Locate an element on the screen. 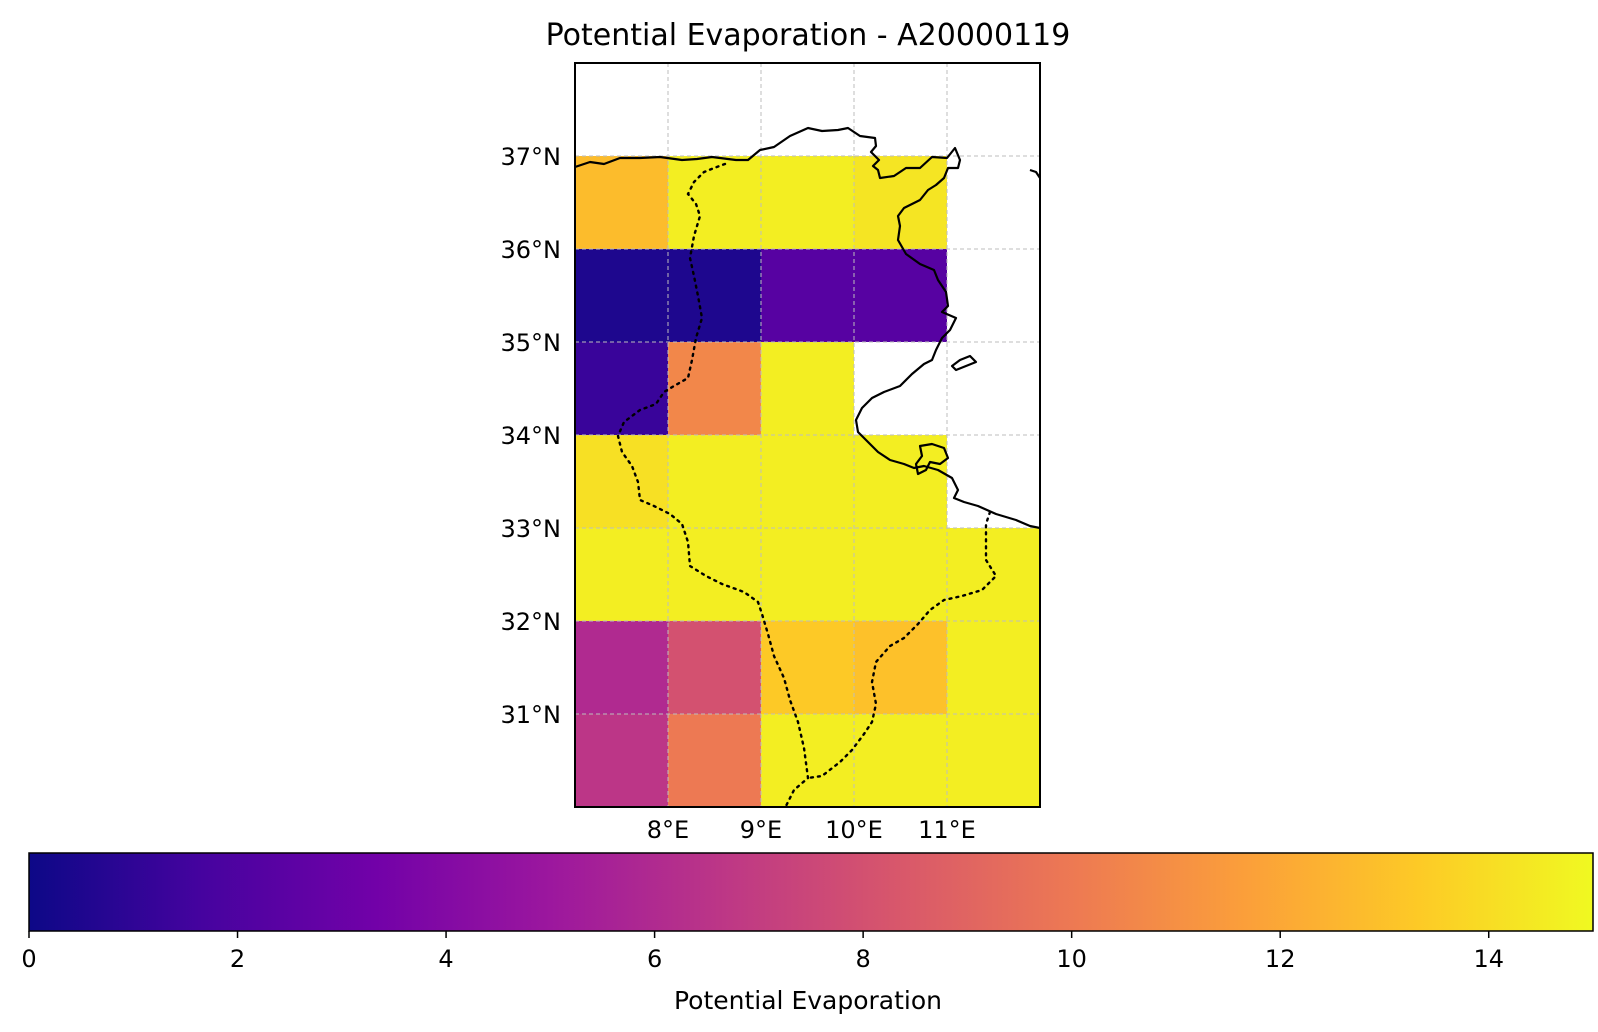 The height and width of the screenshot is (1032, 1598). colorbar is located at coordinates (811, 892).